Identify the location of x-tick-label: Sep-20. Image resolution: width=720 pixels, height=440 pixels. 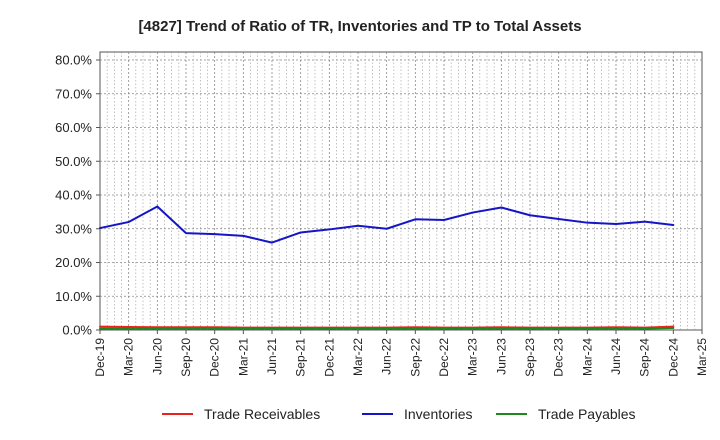
(186, 357).